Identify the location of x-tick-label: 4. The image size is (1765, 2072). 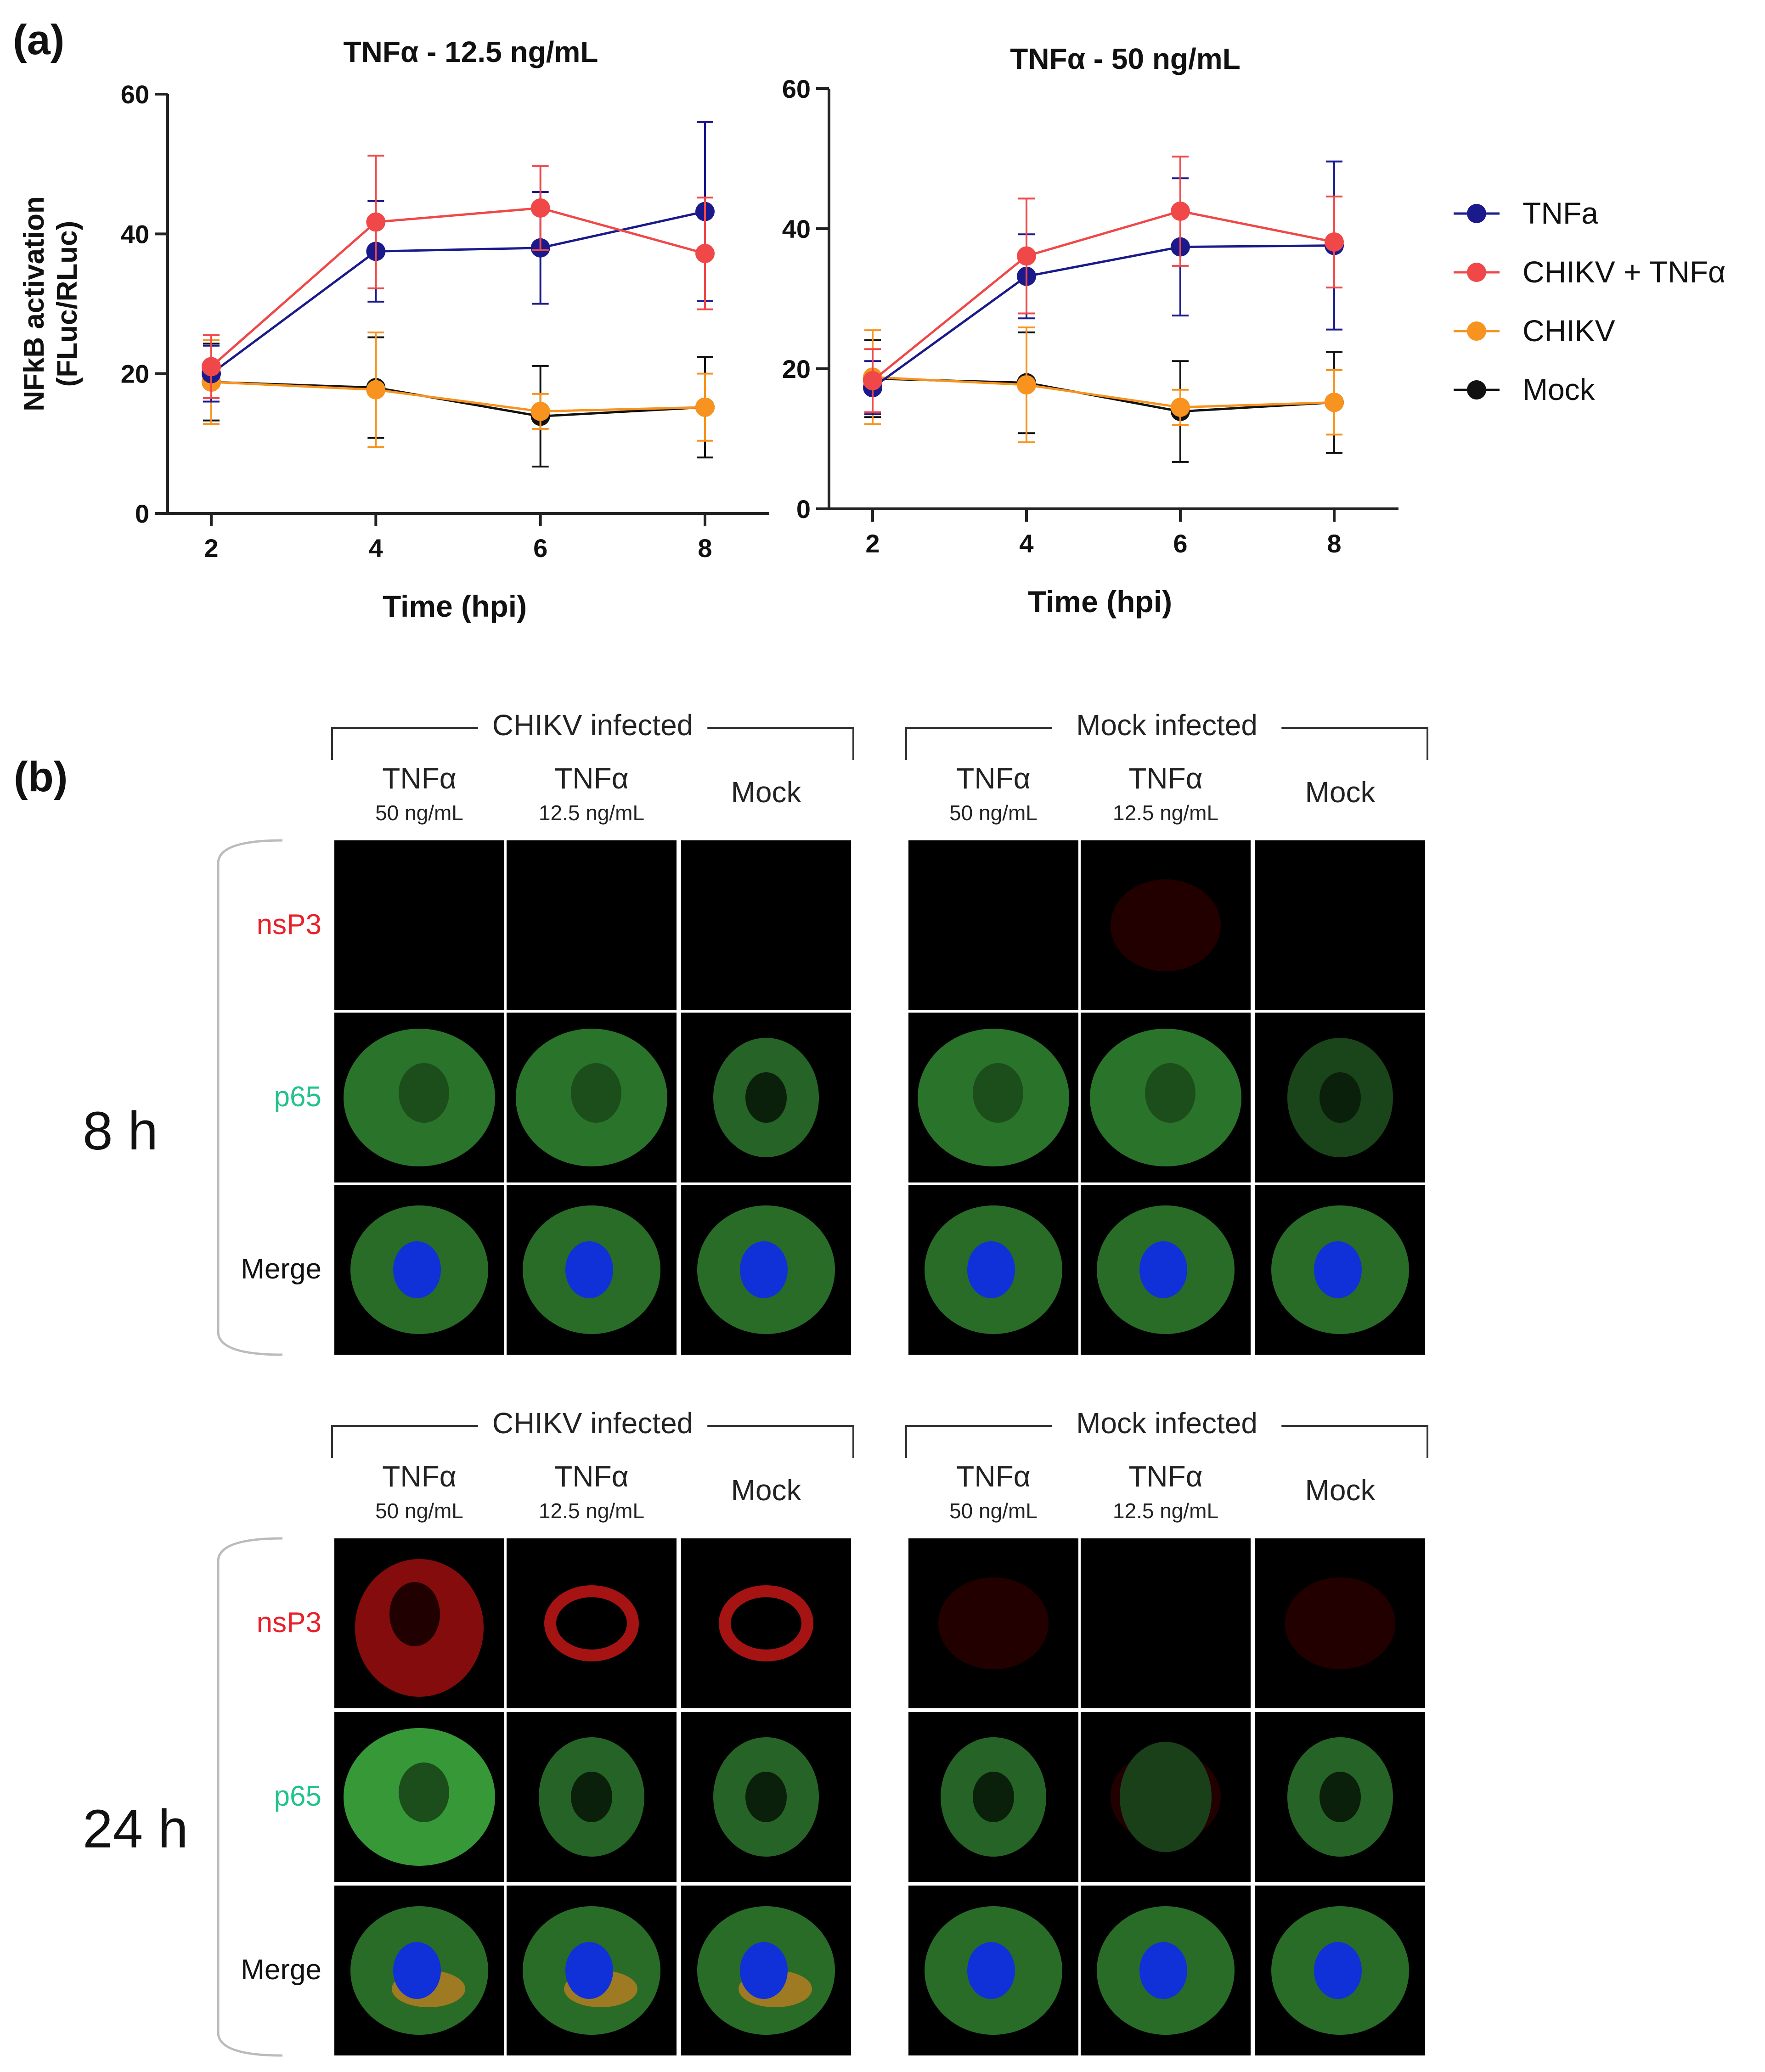
(1026, 543).